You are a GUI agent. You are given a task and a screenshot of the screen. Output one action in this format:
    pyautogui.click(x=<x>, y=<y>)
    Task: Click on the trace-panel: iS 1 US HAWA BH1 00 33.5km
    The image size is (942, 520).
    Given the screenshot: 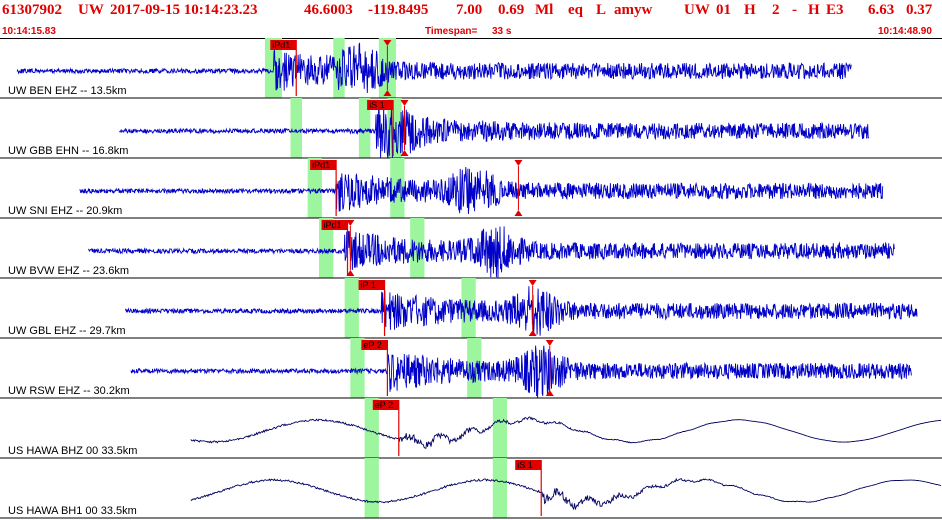 What is the action you would take?
    pyautogui.click(x=471, y=488)
    